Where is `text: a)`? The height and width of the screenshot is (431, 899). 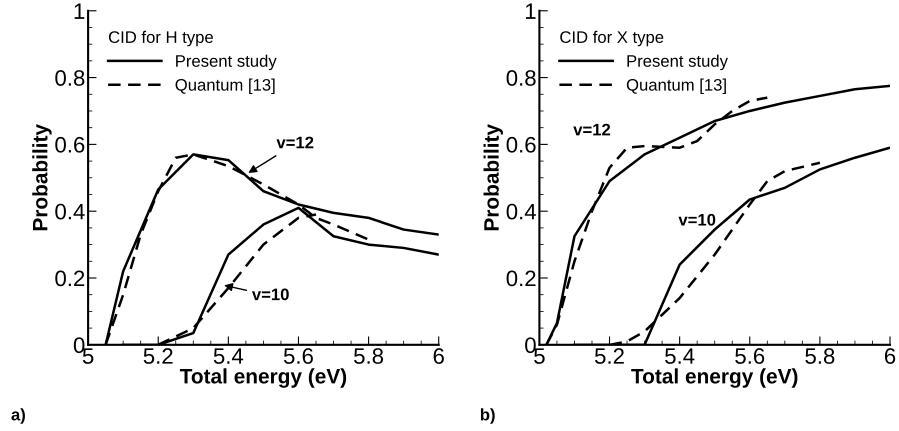 text: a) is located at coordinates (18, 416).